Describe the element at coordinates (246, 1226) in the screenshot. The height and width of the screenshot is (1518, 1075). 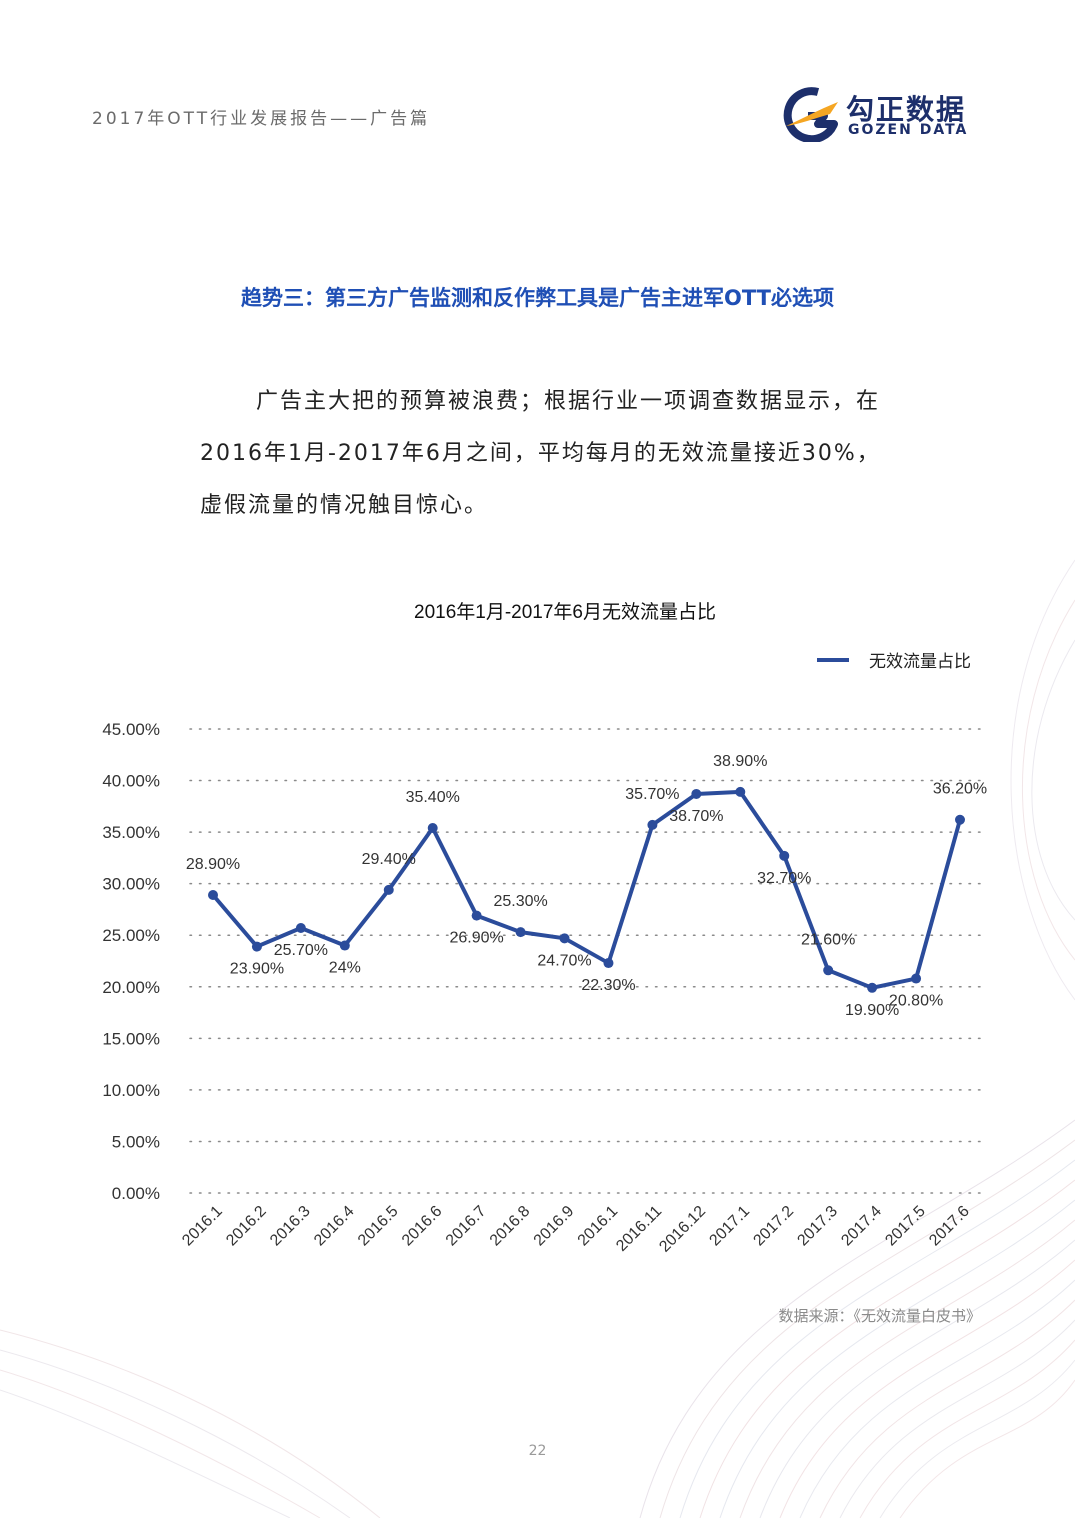
I see `x-tick-label: 2016.2` at that location.